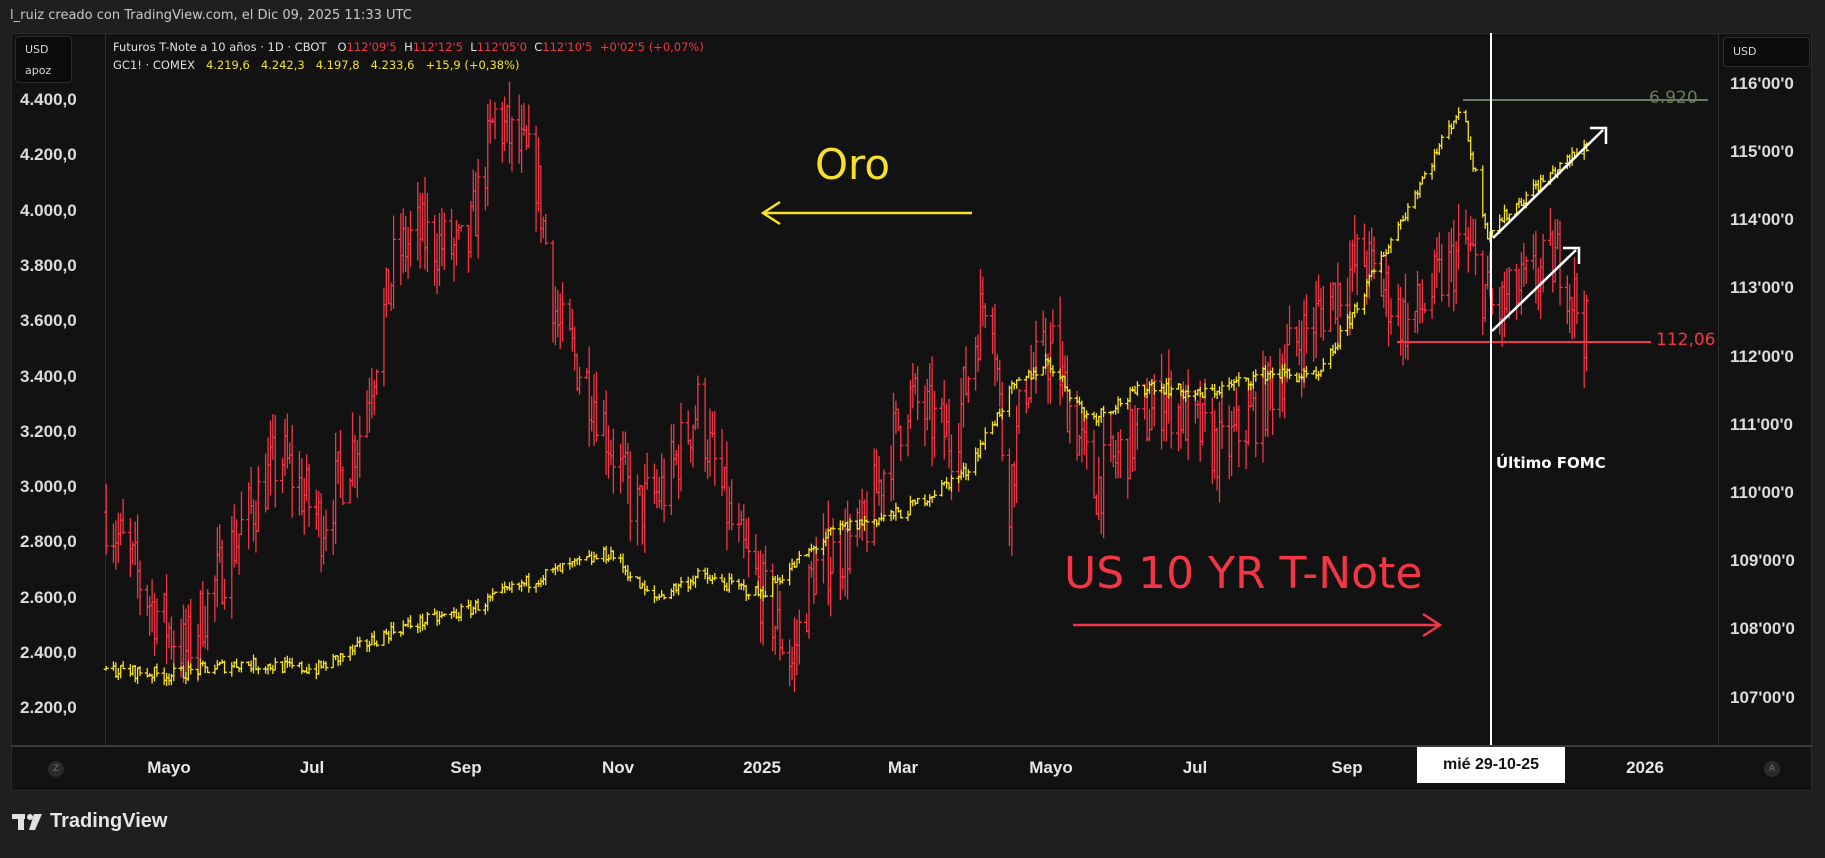  Describe the element at coordinates (56, 769) in the screenshot. I see `log-scale-toggle: Z` at that location.